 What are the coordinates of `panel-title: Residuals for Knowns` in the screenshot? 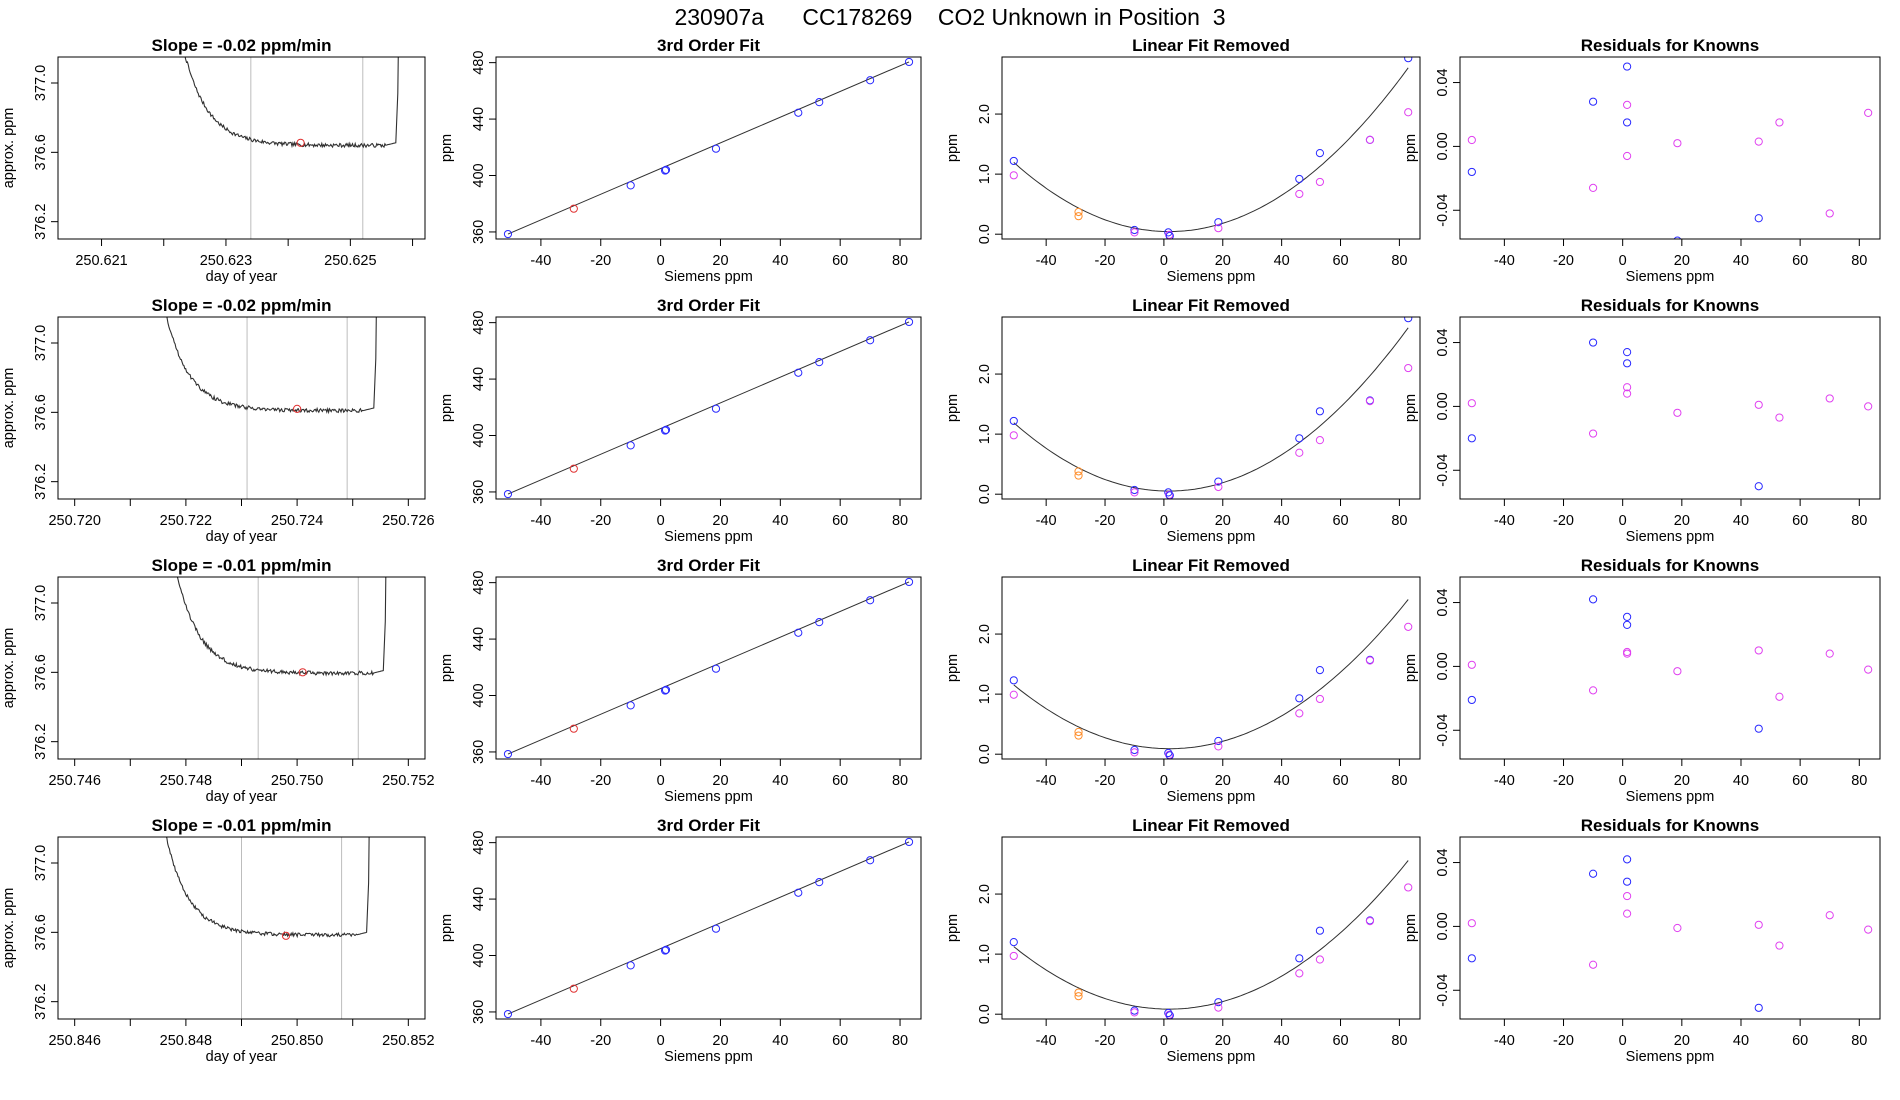 It's located at (1670, 45).